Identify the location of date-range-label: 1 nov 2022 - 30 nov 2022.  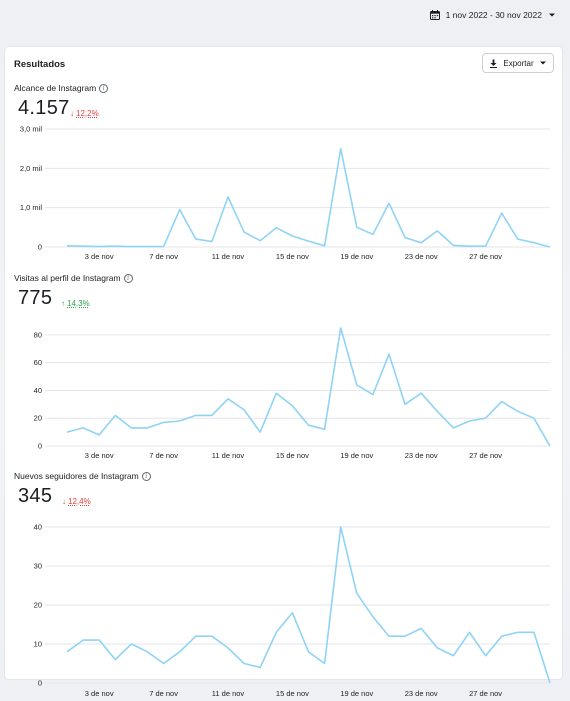
(493, 15).